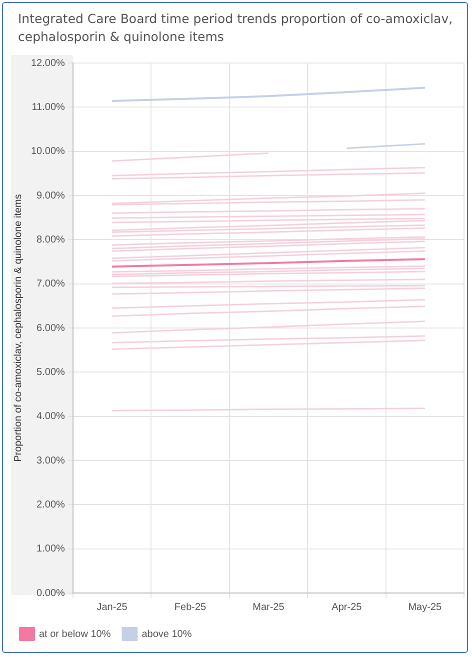 Image resolution: width=472 pixels, height=657 pixels. What do you see at coordinates (167, 634) in the screenshot?
I see `legend-label: above 10%` at bounding box center [167, 634].